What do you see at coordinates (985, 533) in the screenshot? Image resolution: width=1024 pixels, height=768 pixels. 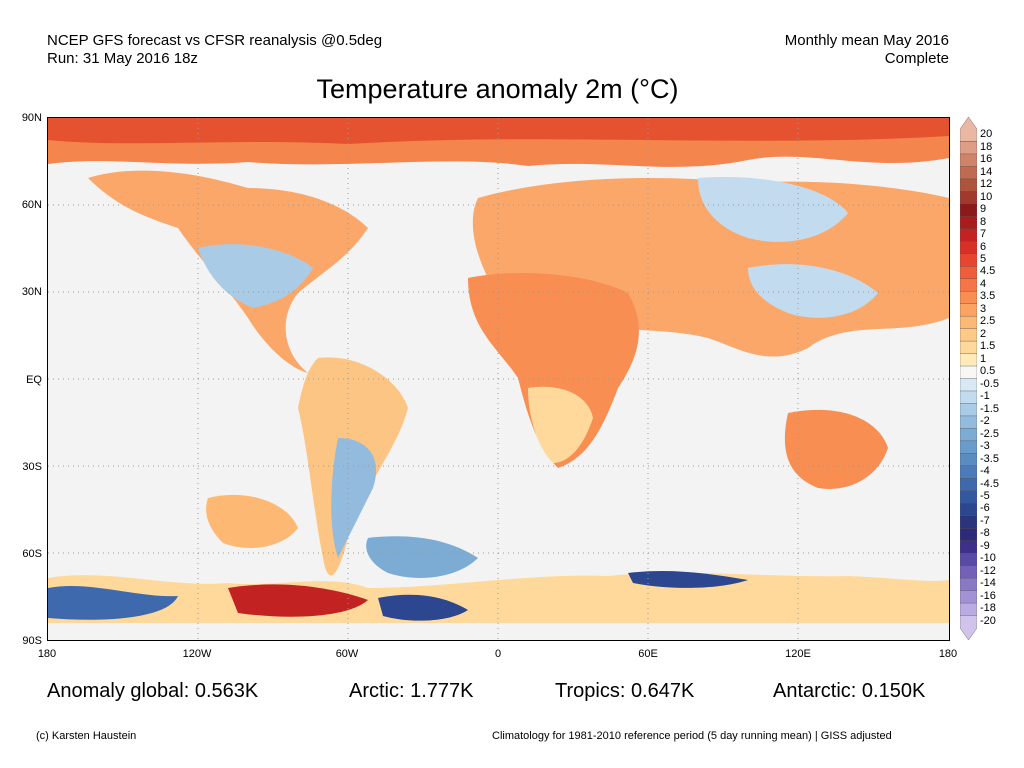 I see `colorbar-tick-label: -8` at bounding box center [985, 533].